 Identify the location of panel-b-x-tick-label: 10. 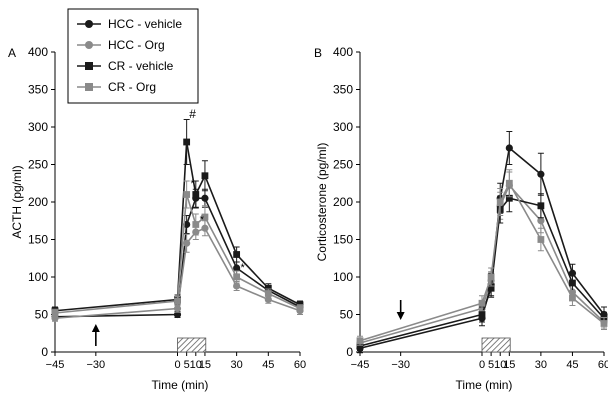
(500, 365).